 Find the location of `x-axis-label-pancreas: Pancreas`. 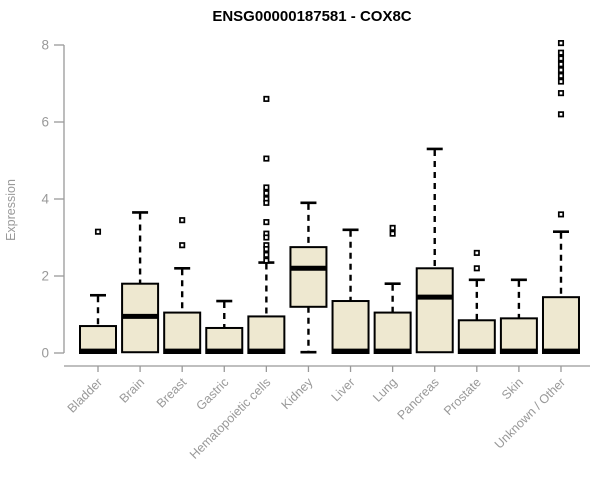

x-axis-label-pancreas: Pancreas is located at coordinates (418, 398).